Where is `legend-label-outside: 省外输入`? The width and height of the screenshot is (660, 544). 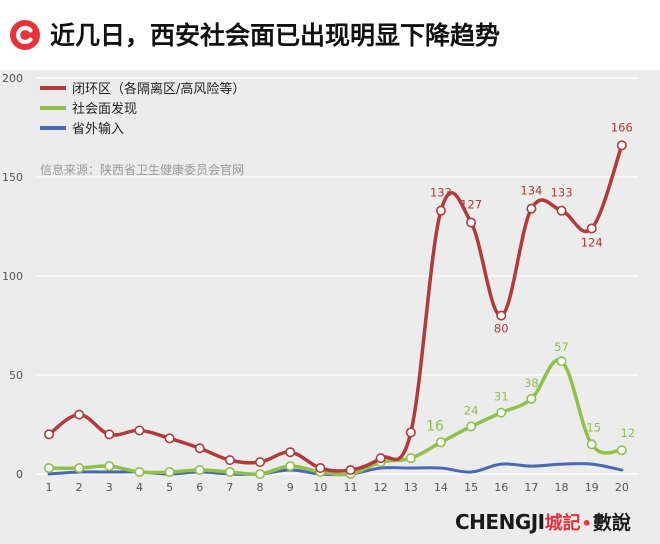 legend-label-outside: 省外输入 is located at coordinates (98, 129).